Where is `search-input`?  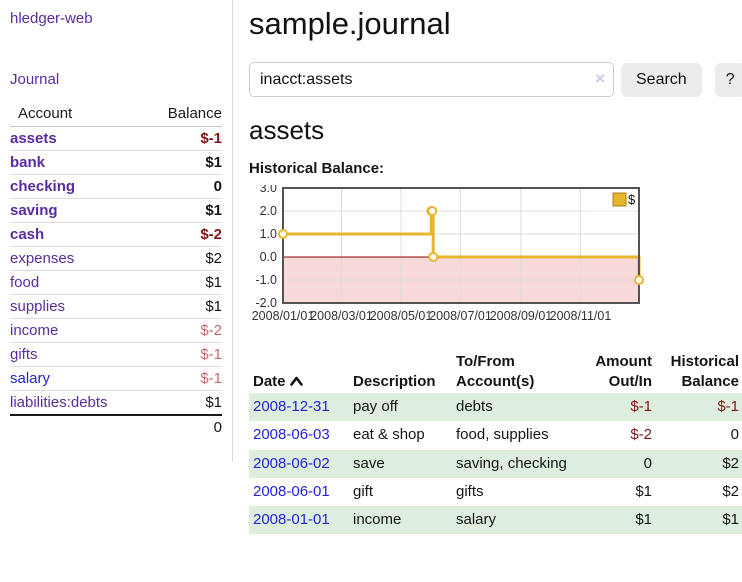 search-input is located at coordinates (431, 79).